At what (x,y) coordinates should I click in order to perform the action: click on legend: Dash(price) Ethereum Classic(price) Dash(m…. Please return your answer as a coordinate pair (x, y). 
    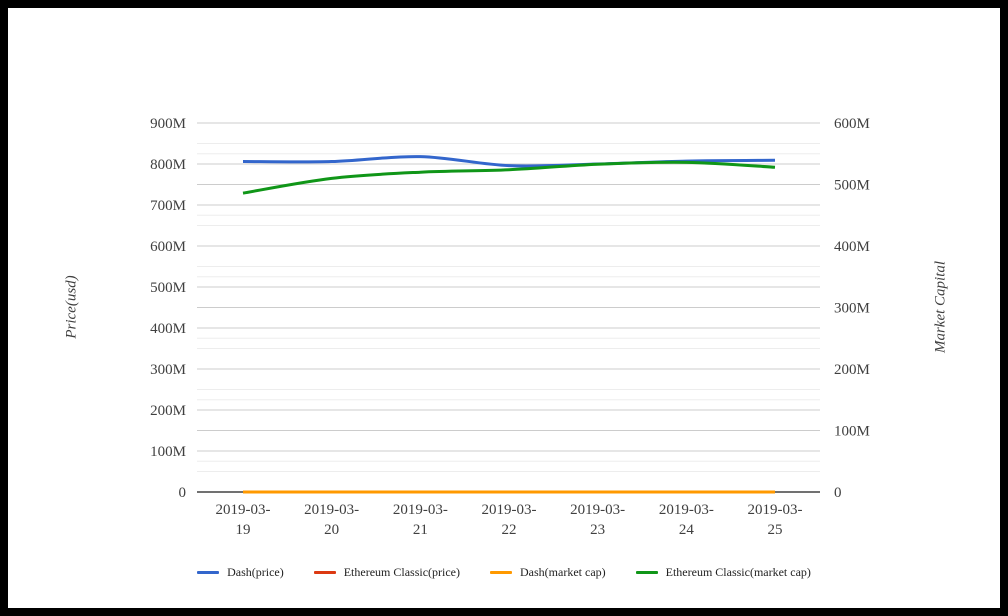
    Looking at the image, I should click on (504, 572).